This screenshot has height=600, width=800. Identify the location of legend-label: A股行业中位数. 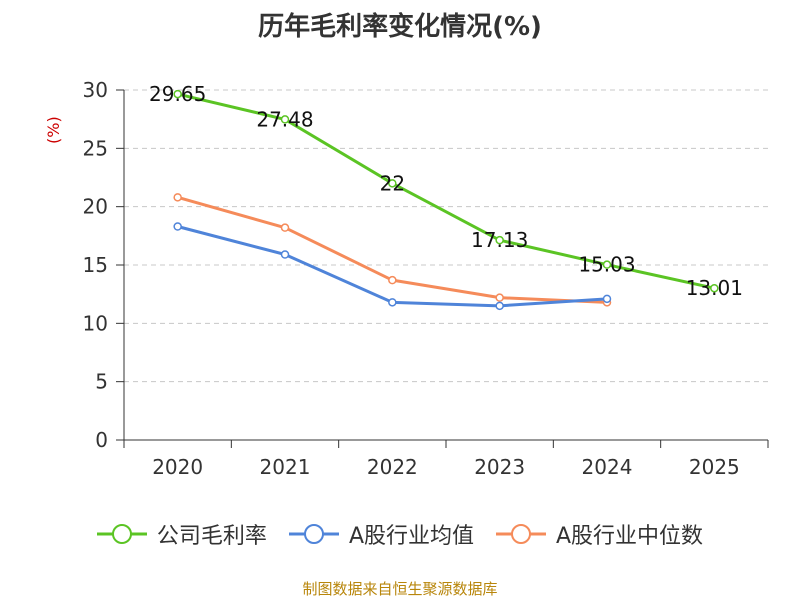
(630, 536).